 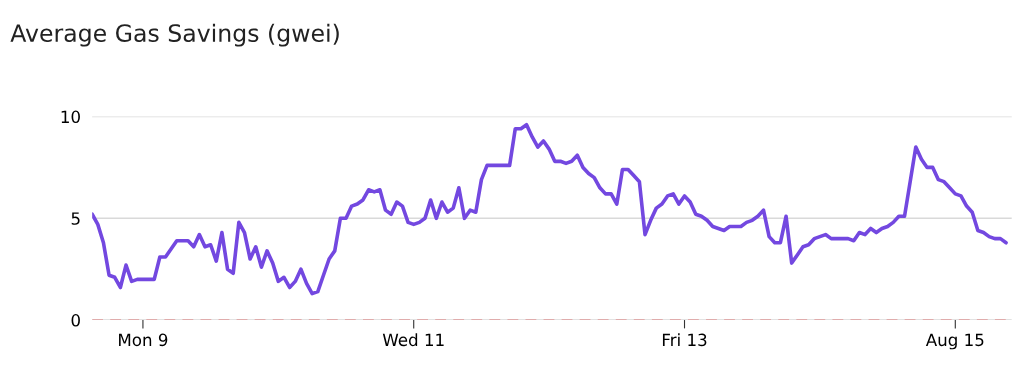 What do you see at coordinates (75, 320) in the screenshot?
I see `y-tick-label: 0` at bounding box center [75, 320].